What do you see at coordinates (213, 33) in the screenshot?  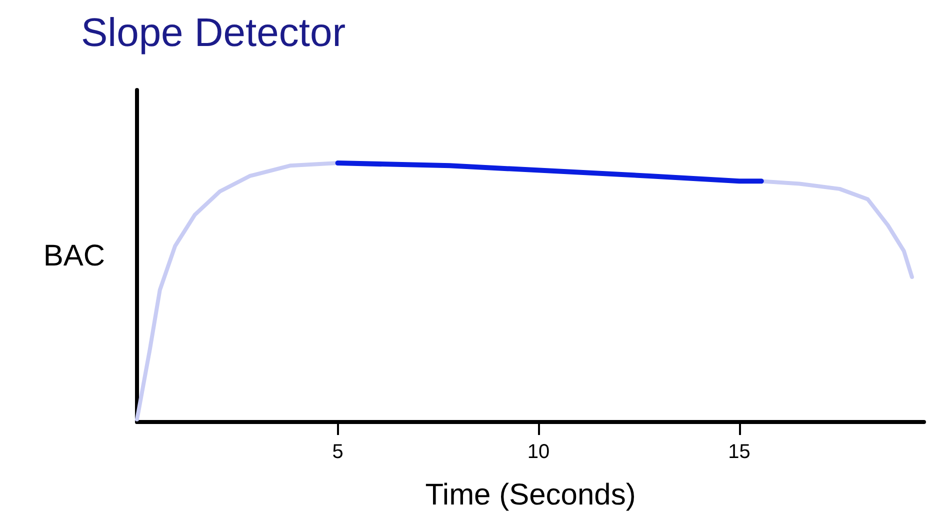 I see `chart-title: Slope Detector` at bounding box center [213, 33].